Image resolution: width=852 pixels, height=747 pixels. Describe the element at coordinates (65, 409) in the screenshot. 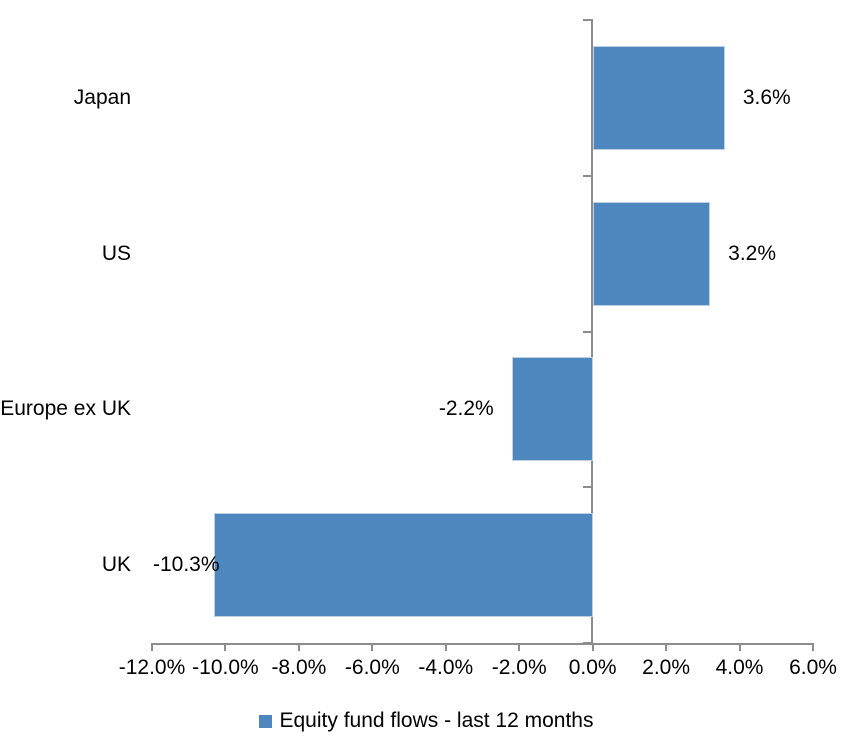

I see `category-label: Europe ex UK` at that location.